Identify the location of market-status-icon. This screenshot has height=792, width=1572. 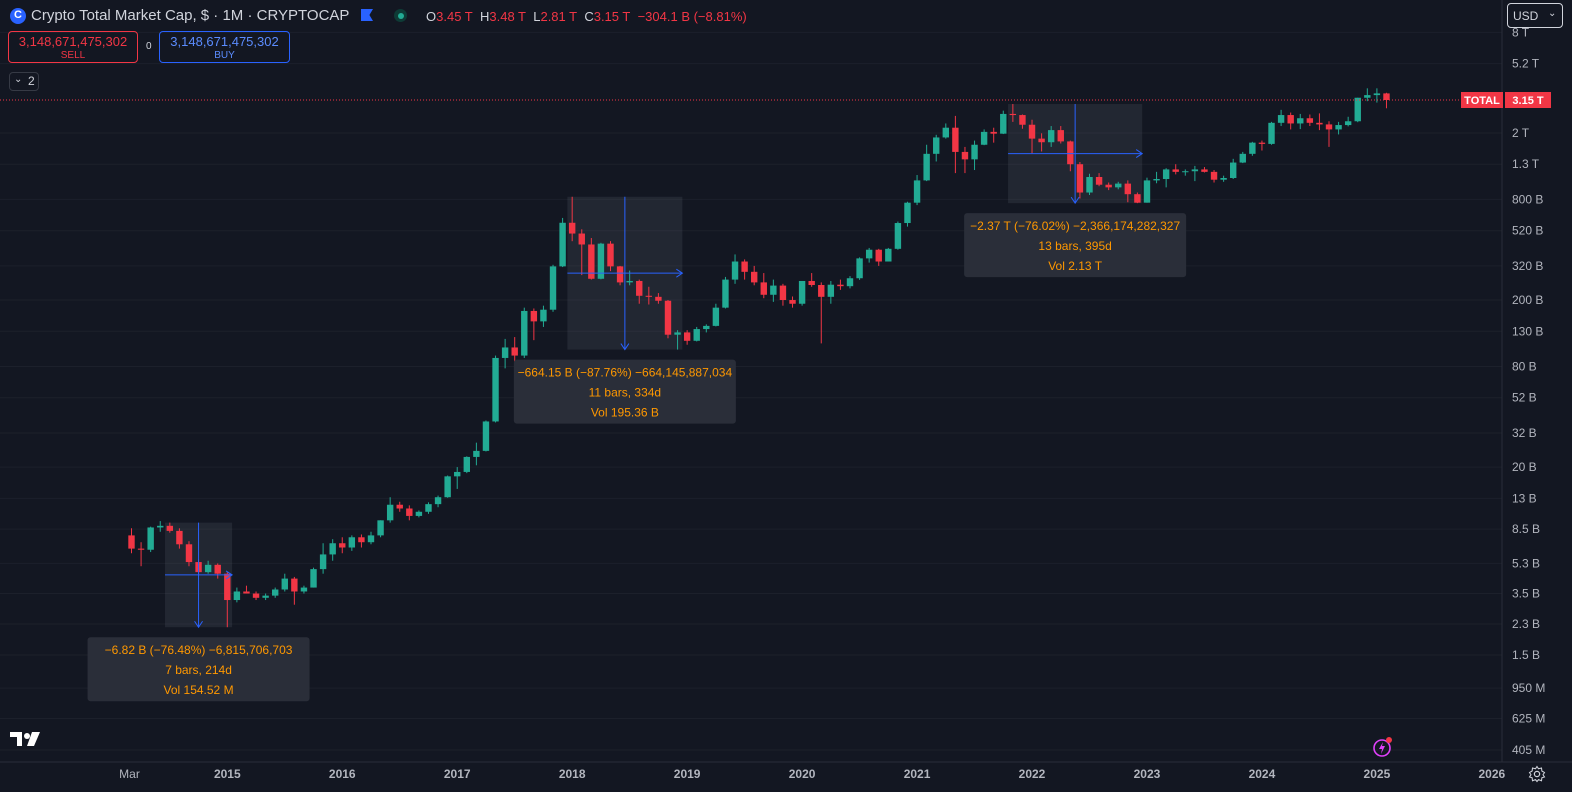
(400, 15).